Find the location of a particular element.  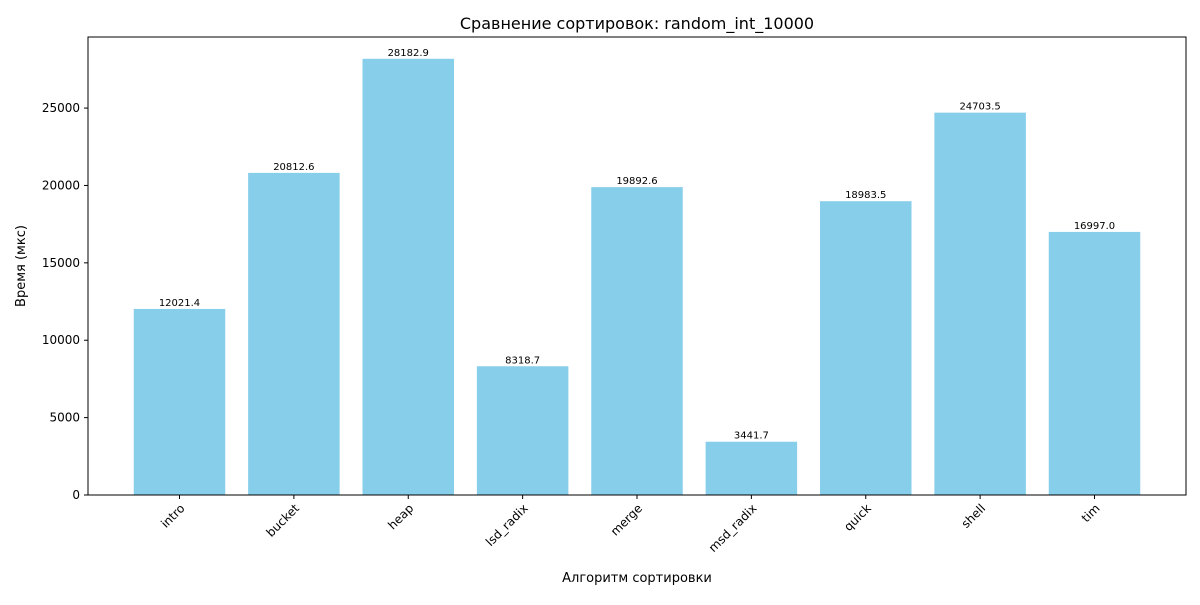

x-tick-label-heap: heap is located at coordinates (400, 516).